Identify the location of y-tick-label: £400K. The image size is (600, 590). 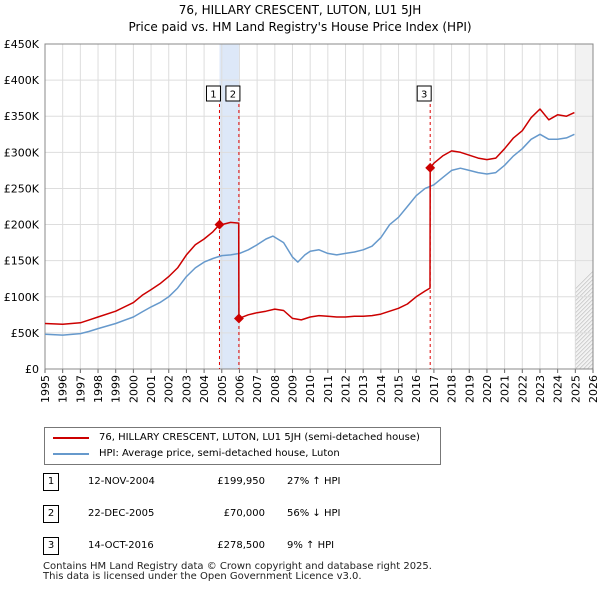
(22, 80).